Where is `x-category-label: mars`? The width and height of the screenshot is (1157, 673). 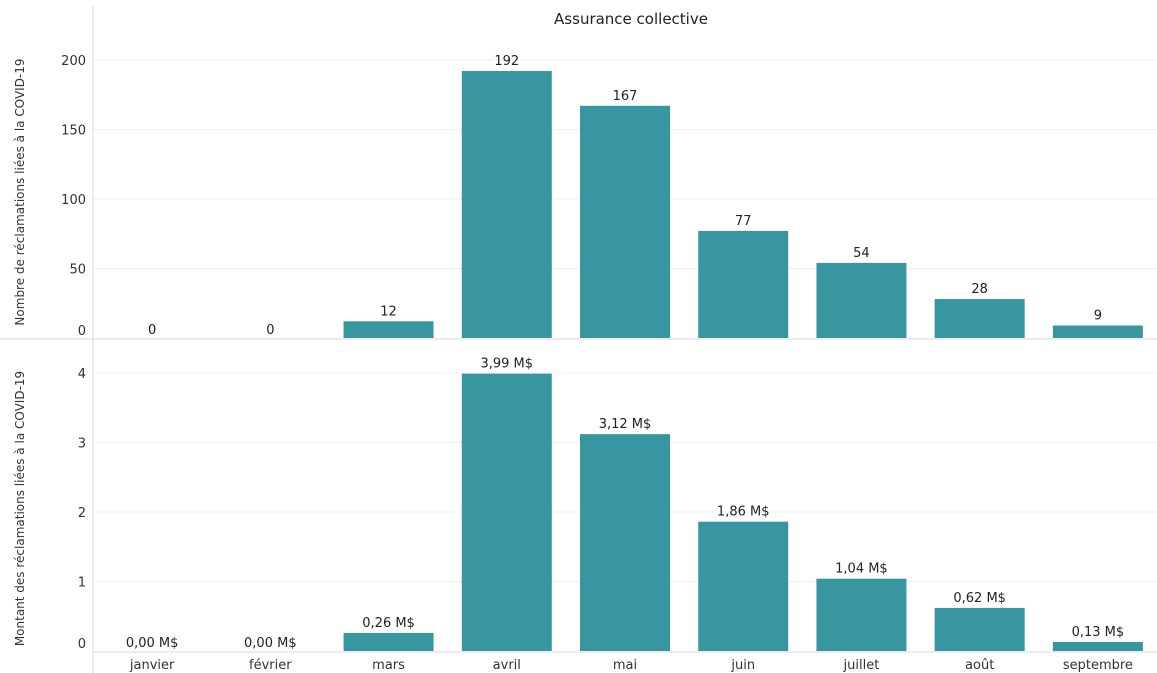
x-category-label: mars is located at coordinates (388, 665).